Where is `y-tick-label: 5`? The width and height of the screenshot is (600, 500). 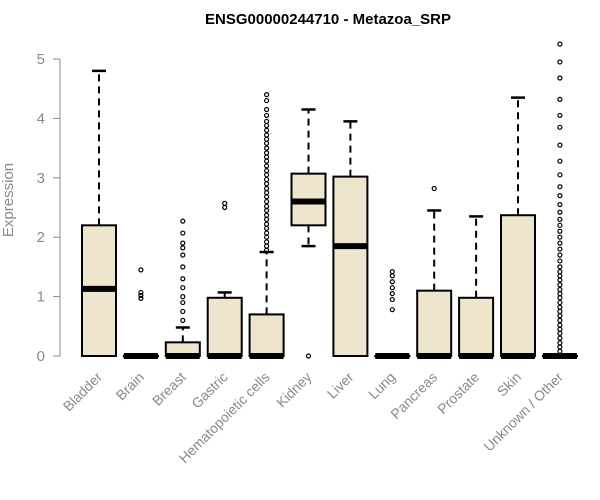 y-tick-label: 5 is located at coordinates (41, 59).